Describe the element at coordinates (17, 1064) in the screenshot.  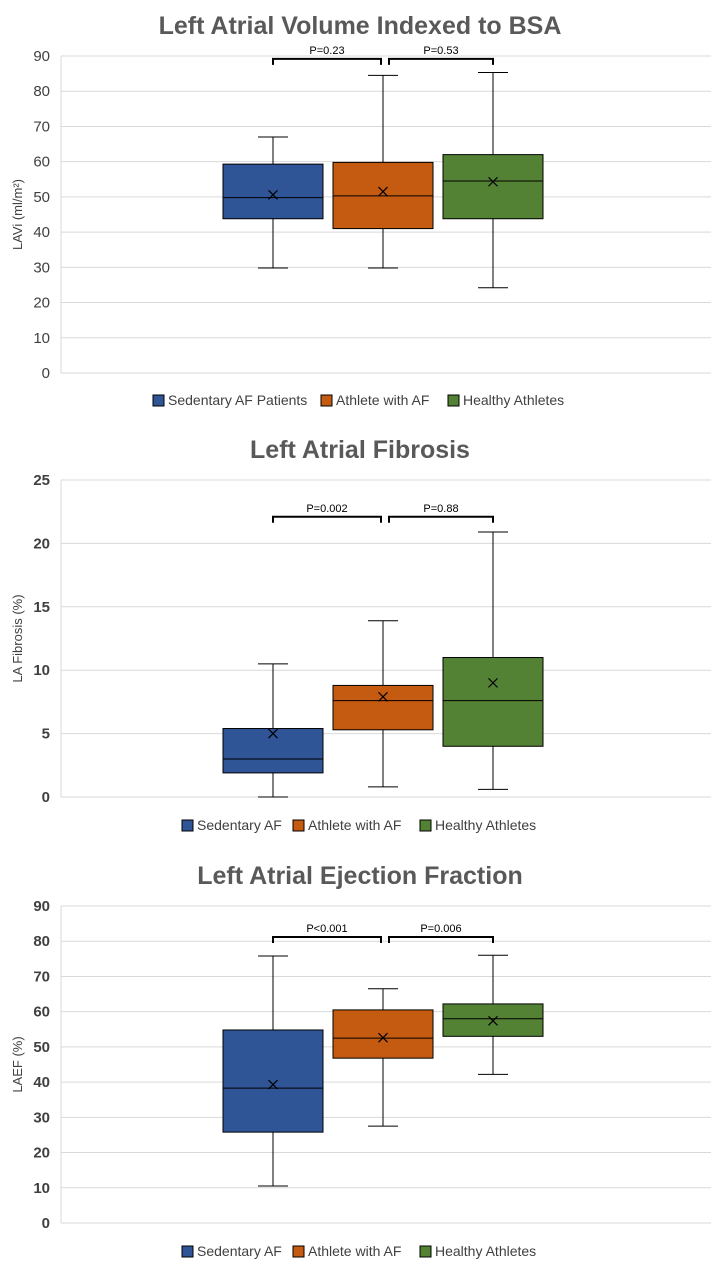
I see `y-axis-label: LAEF (%)` at that location.